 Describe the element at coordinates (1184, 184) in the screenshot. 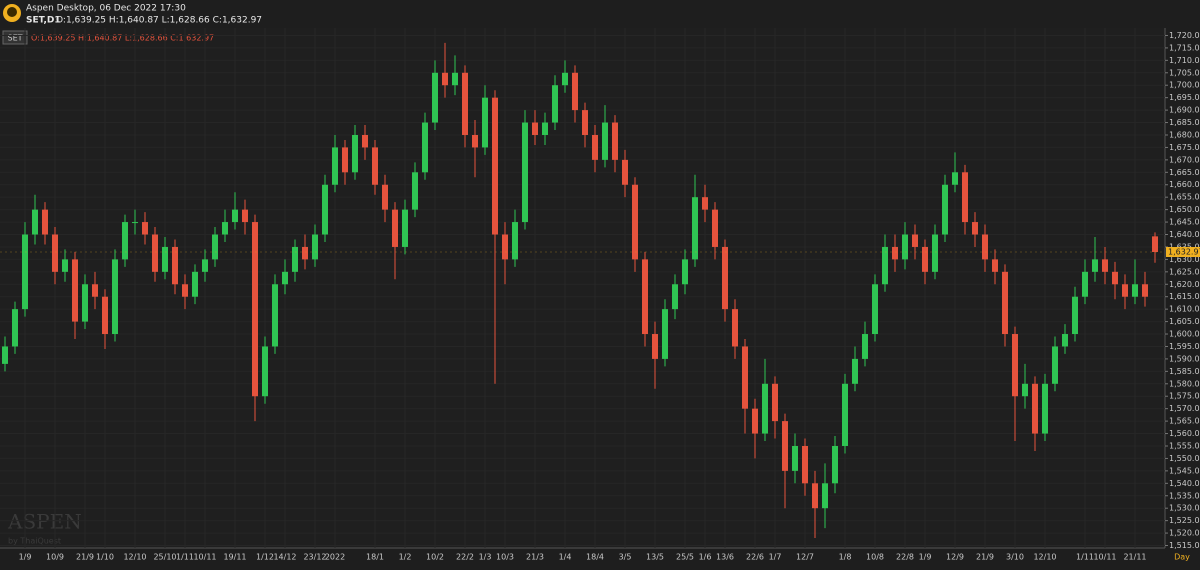

I see `y-tick-label: 1,660.00` at that location.